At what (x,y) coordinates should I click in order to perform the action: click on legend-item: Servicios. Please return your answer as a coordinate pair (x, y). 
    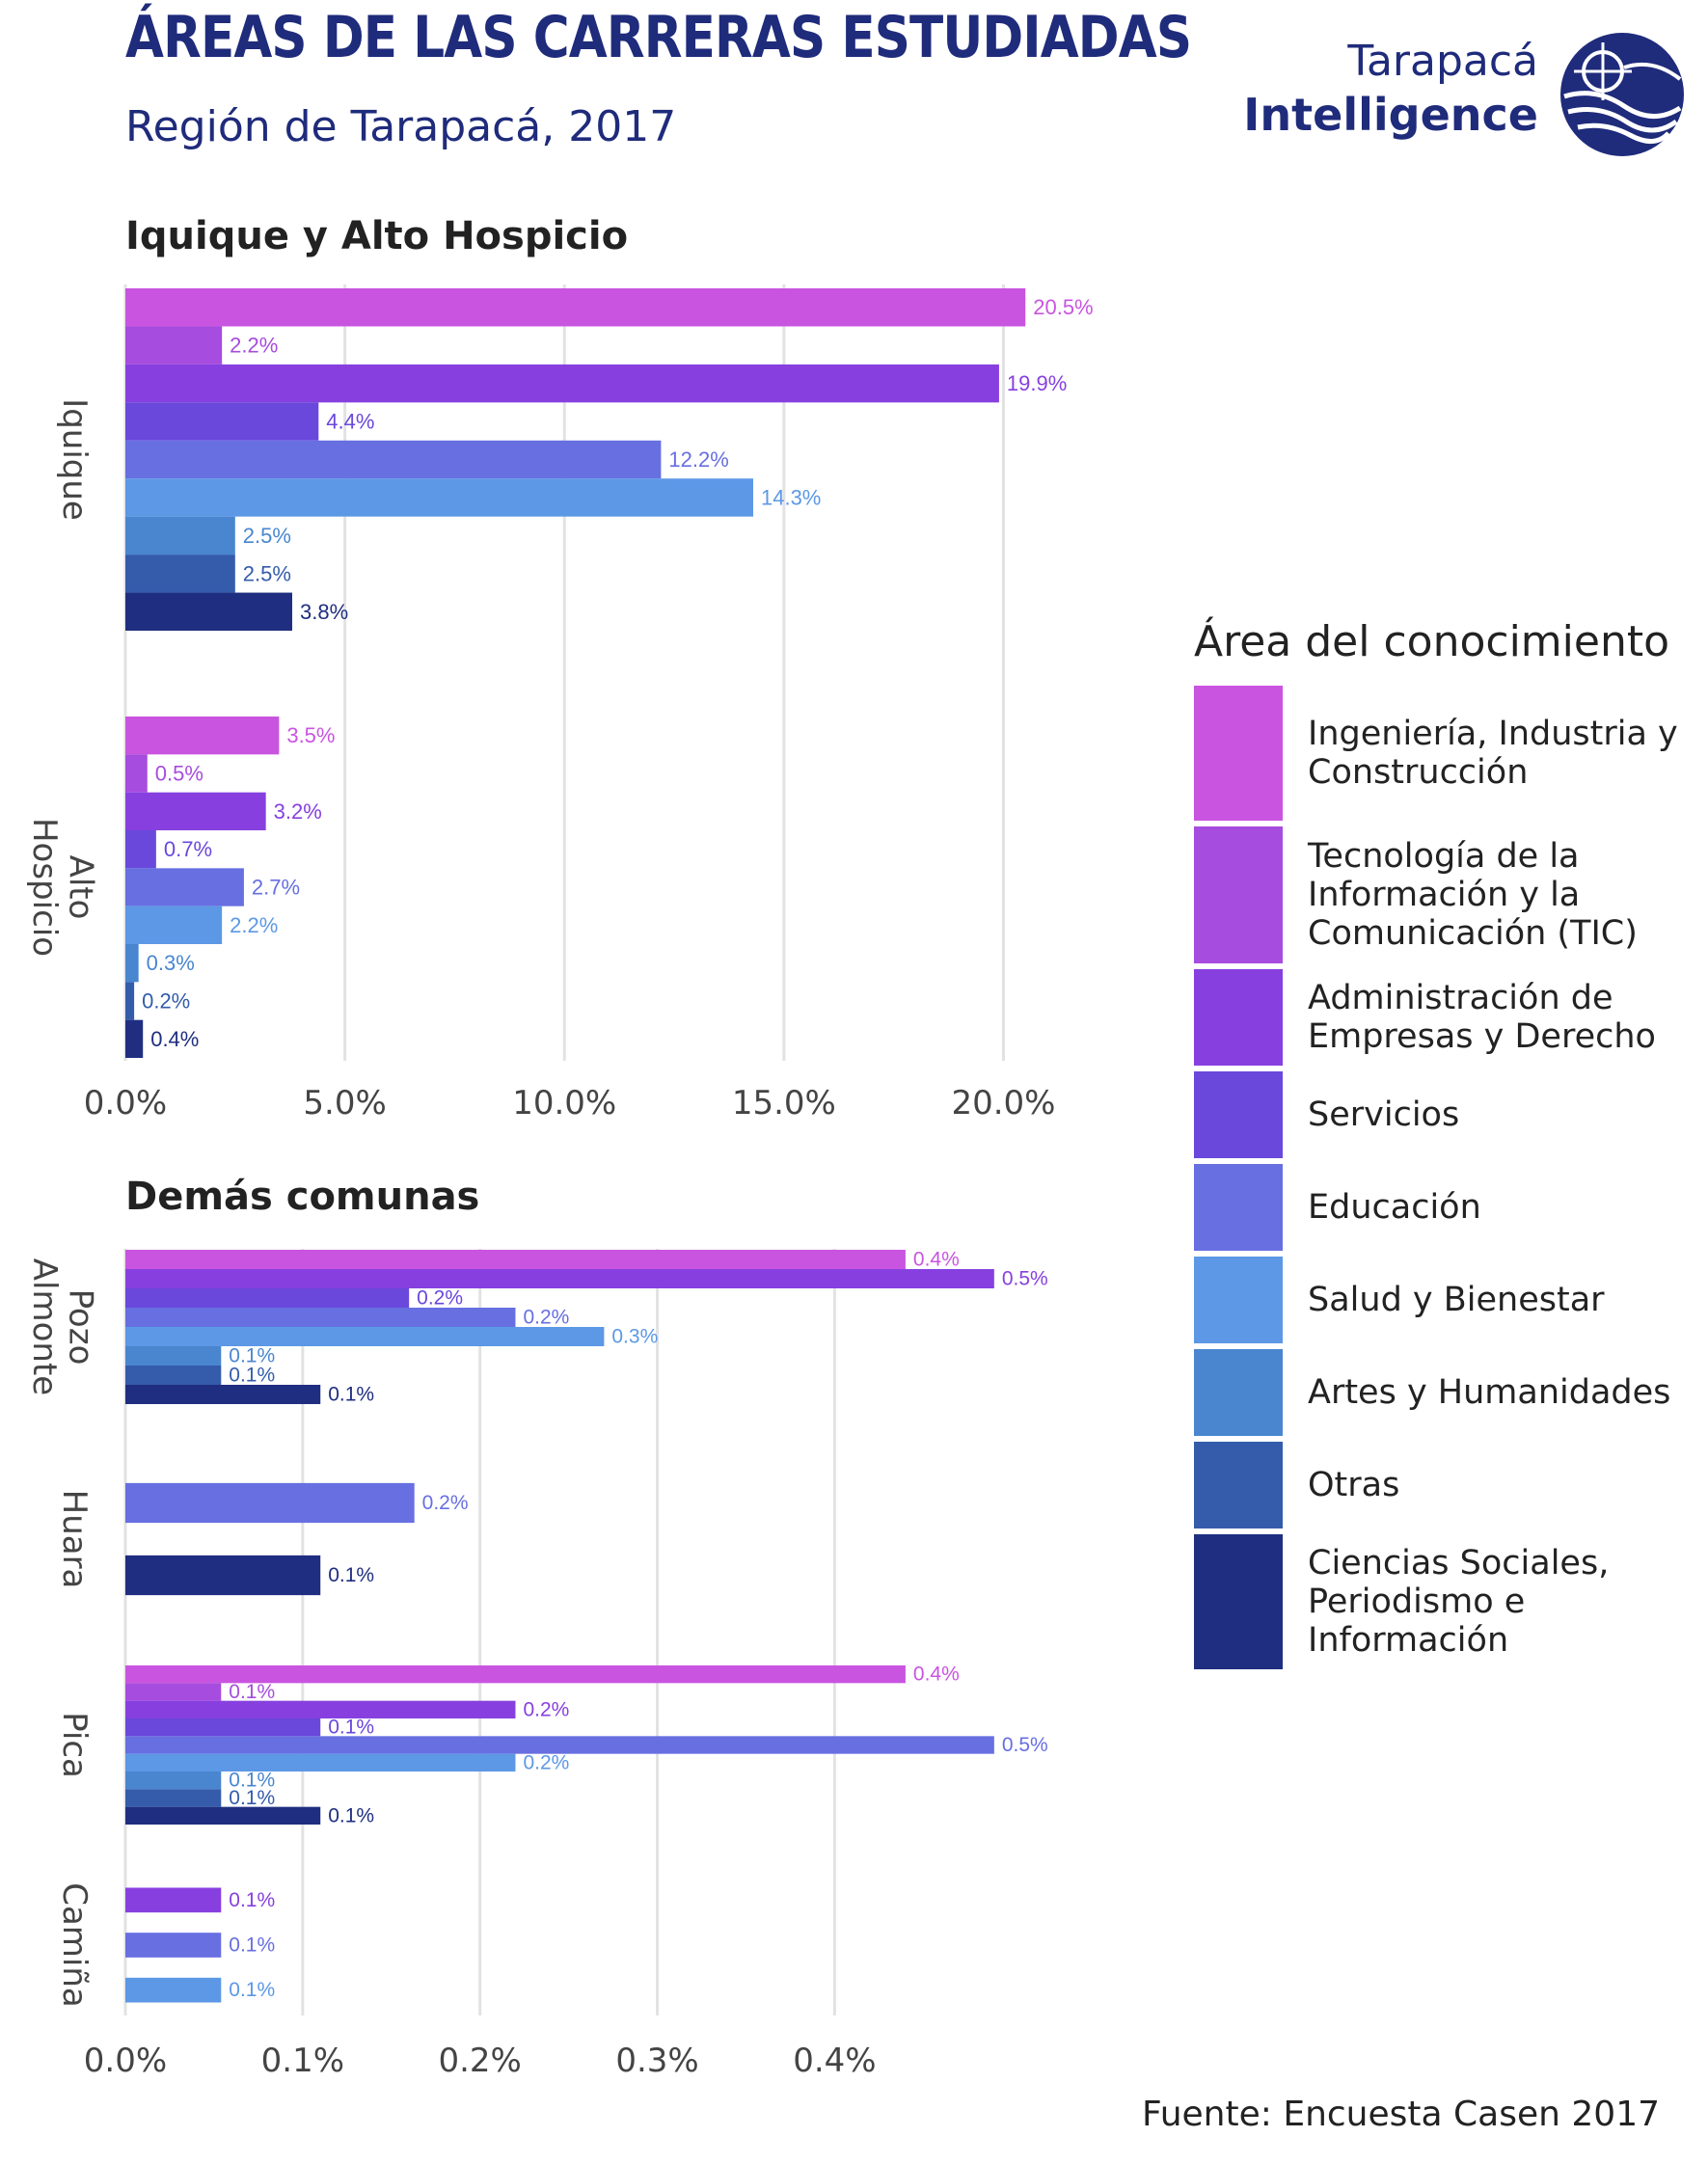
    Looking at the image, I should click on (1444, 1114).